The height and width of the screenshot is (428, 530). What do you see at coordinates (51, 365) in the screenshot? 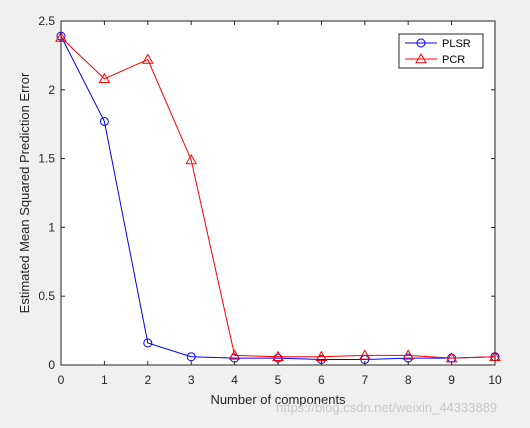
I see `y-tick-label: 0` at bounding box center [51, 365].